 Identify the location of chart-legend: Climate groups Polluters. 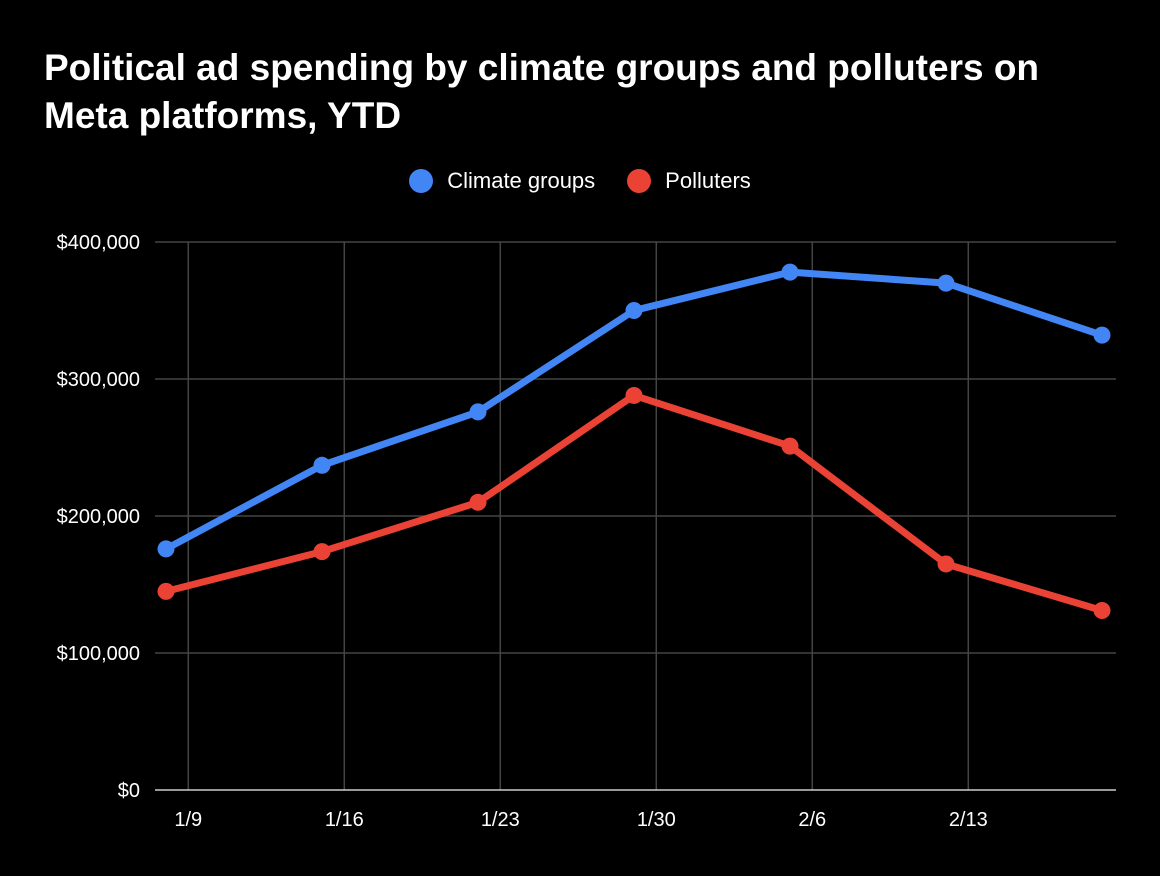
(580, 181).